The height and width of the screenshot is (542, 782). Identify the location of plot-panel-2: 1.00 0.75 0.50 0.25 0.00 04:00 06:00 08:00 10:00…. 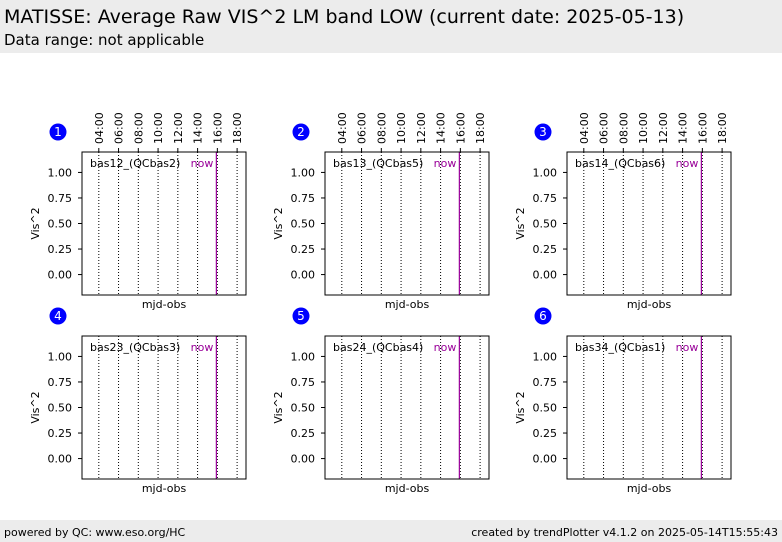
(381, 211).